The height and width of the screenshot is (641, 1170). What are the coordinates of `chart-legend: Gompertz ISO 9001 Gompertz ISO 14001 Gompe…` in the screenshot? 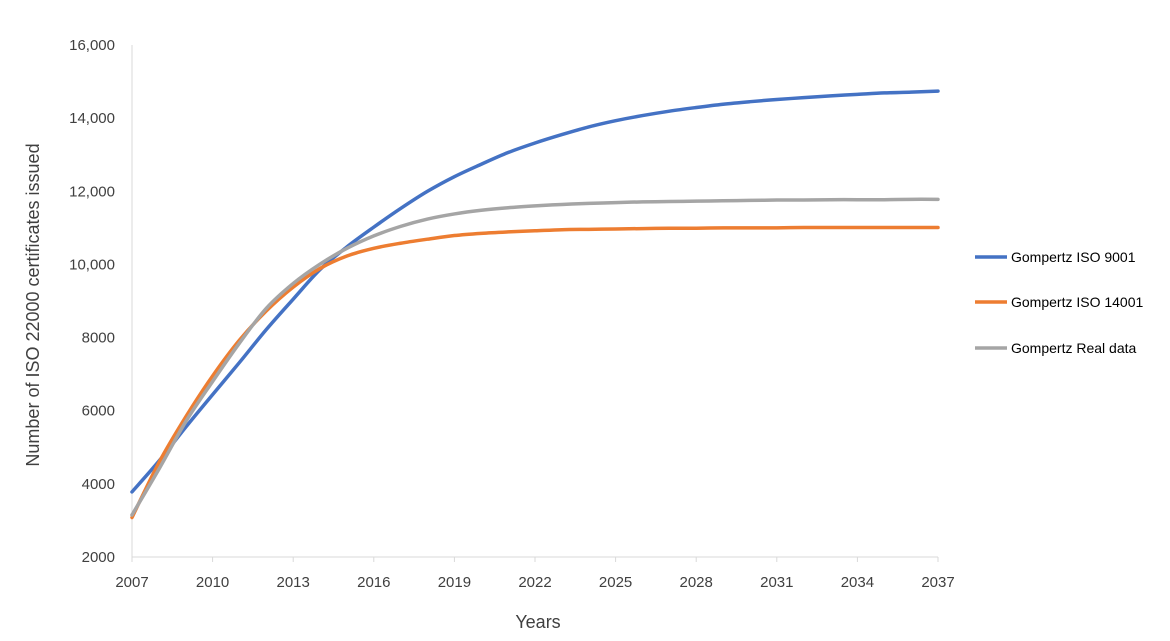 It's located at (1059, 302).